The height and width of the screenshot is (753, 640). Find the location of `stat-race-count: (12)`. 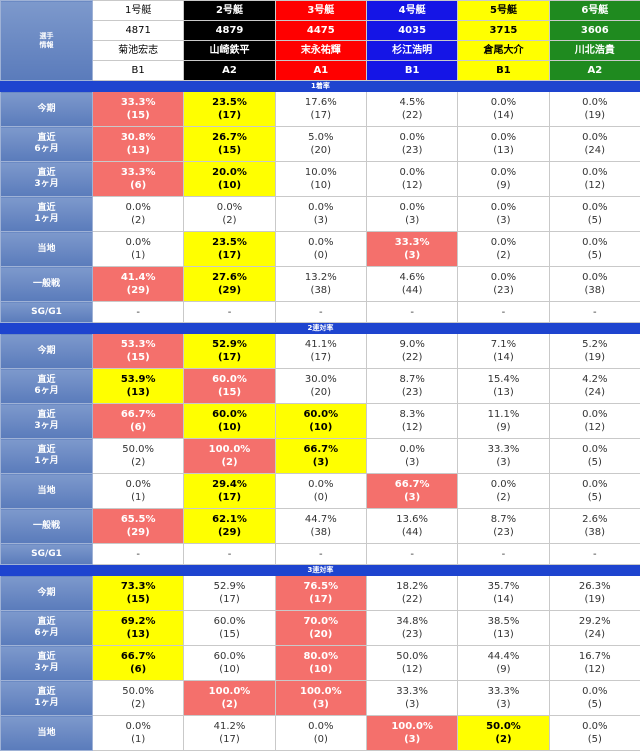

stat-race-count: (12) is located at coordinates (412, 427).